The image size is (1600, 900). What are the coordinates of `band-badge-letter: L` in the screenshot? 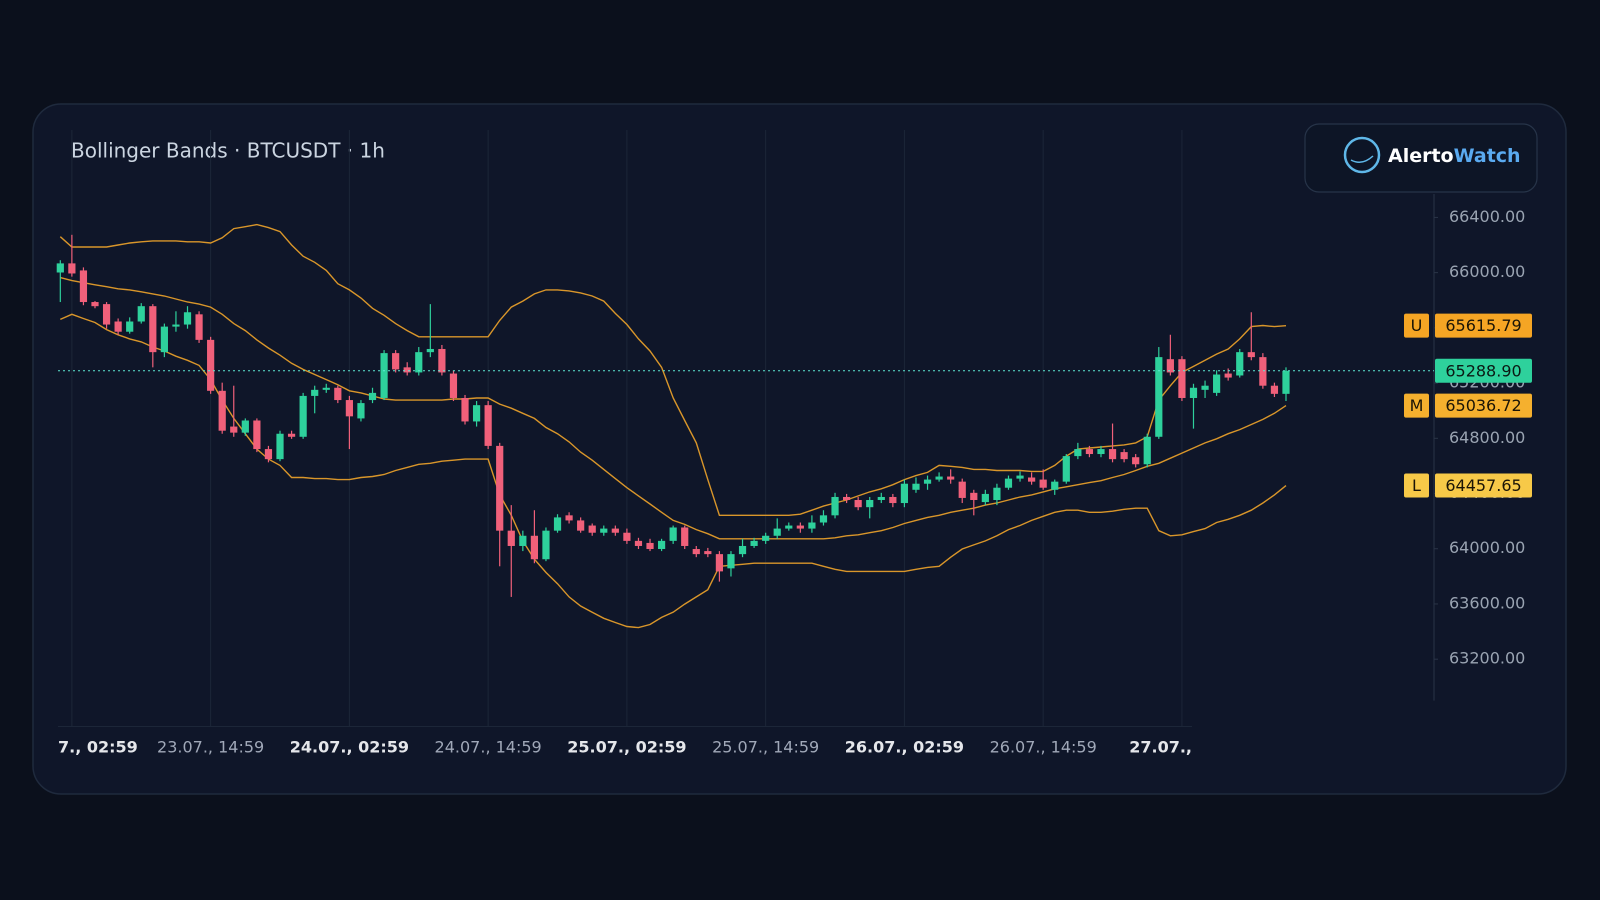 It's located at (1416, 485).